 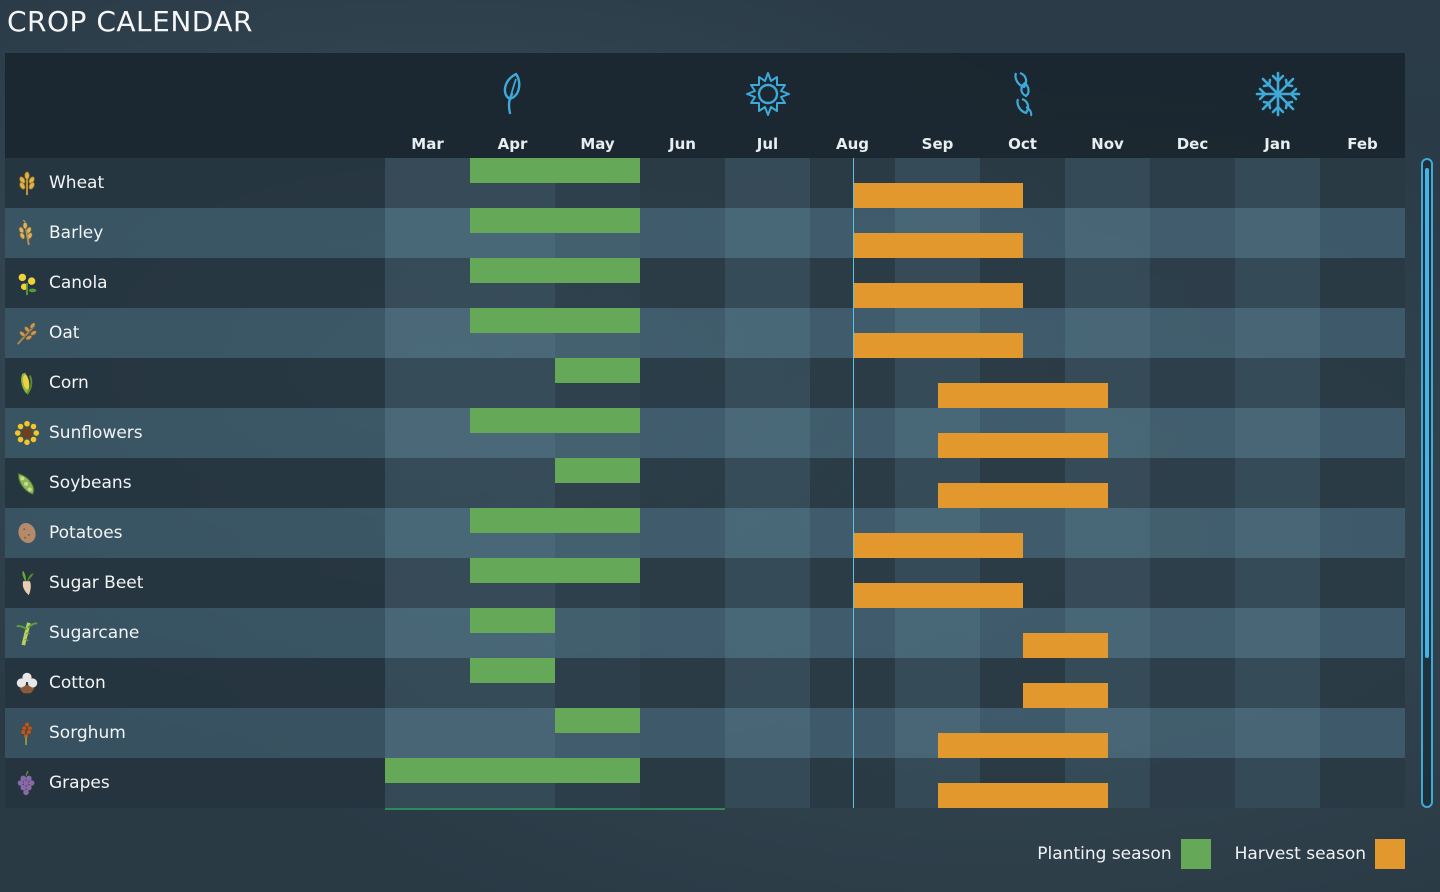 I want to click on crop-row: Potatoes, so click(x=705, y=533).